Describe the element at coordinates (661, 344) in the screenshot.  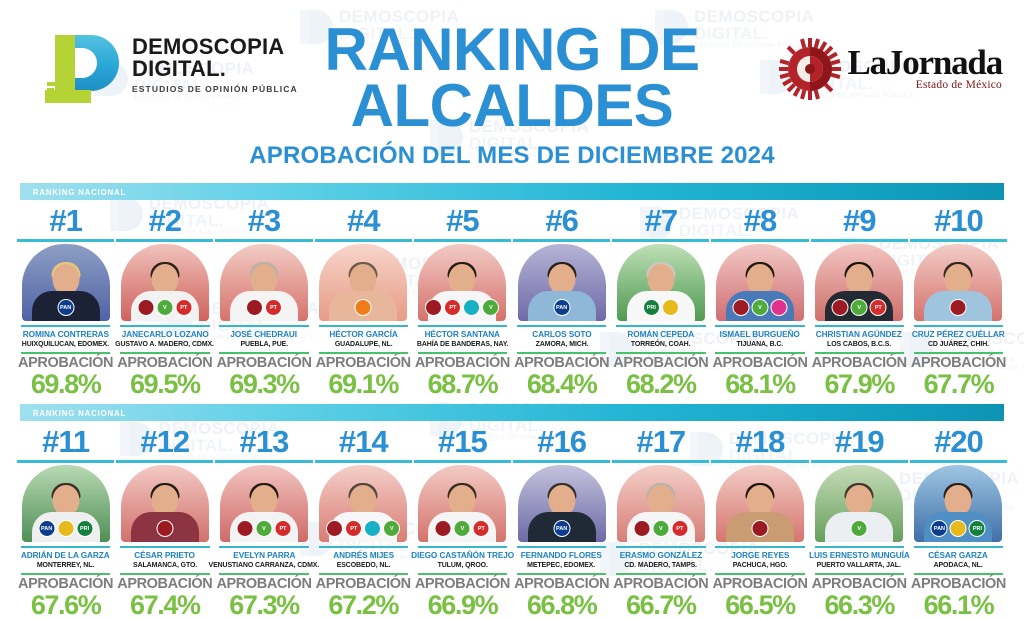
I see `candidate-location: TORREÓN, COAH.` at that location.